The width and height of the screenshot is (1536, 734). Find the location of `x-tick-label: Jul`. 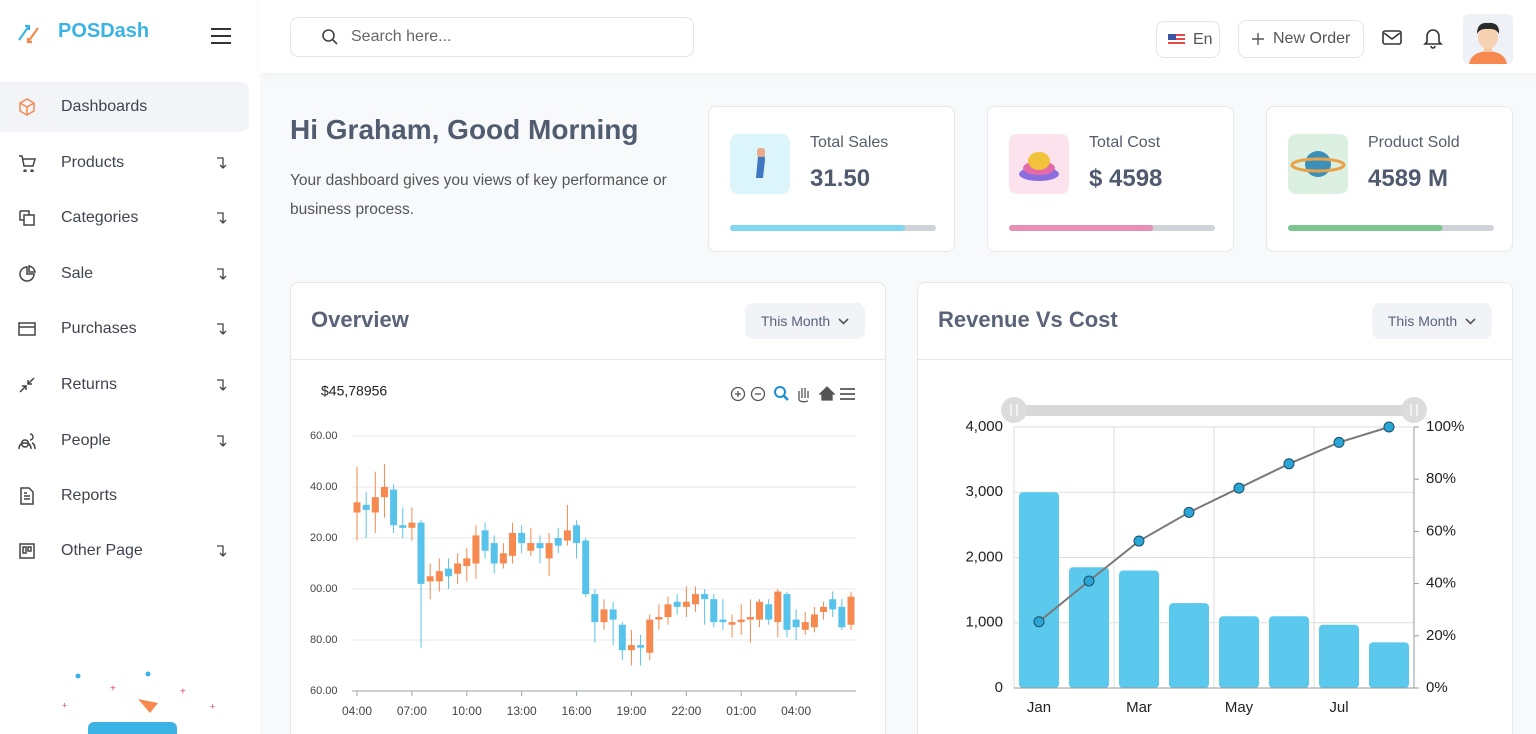

x-tick-label: Jul is located at coordinates (1338, 707).